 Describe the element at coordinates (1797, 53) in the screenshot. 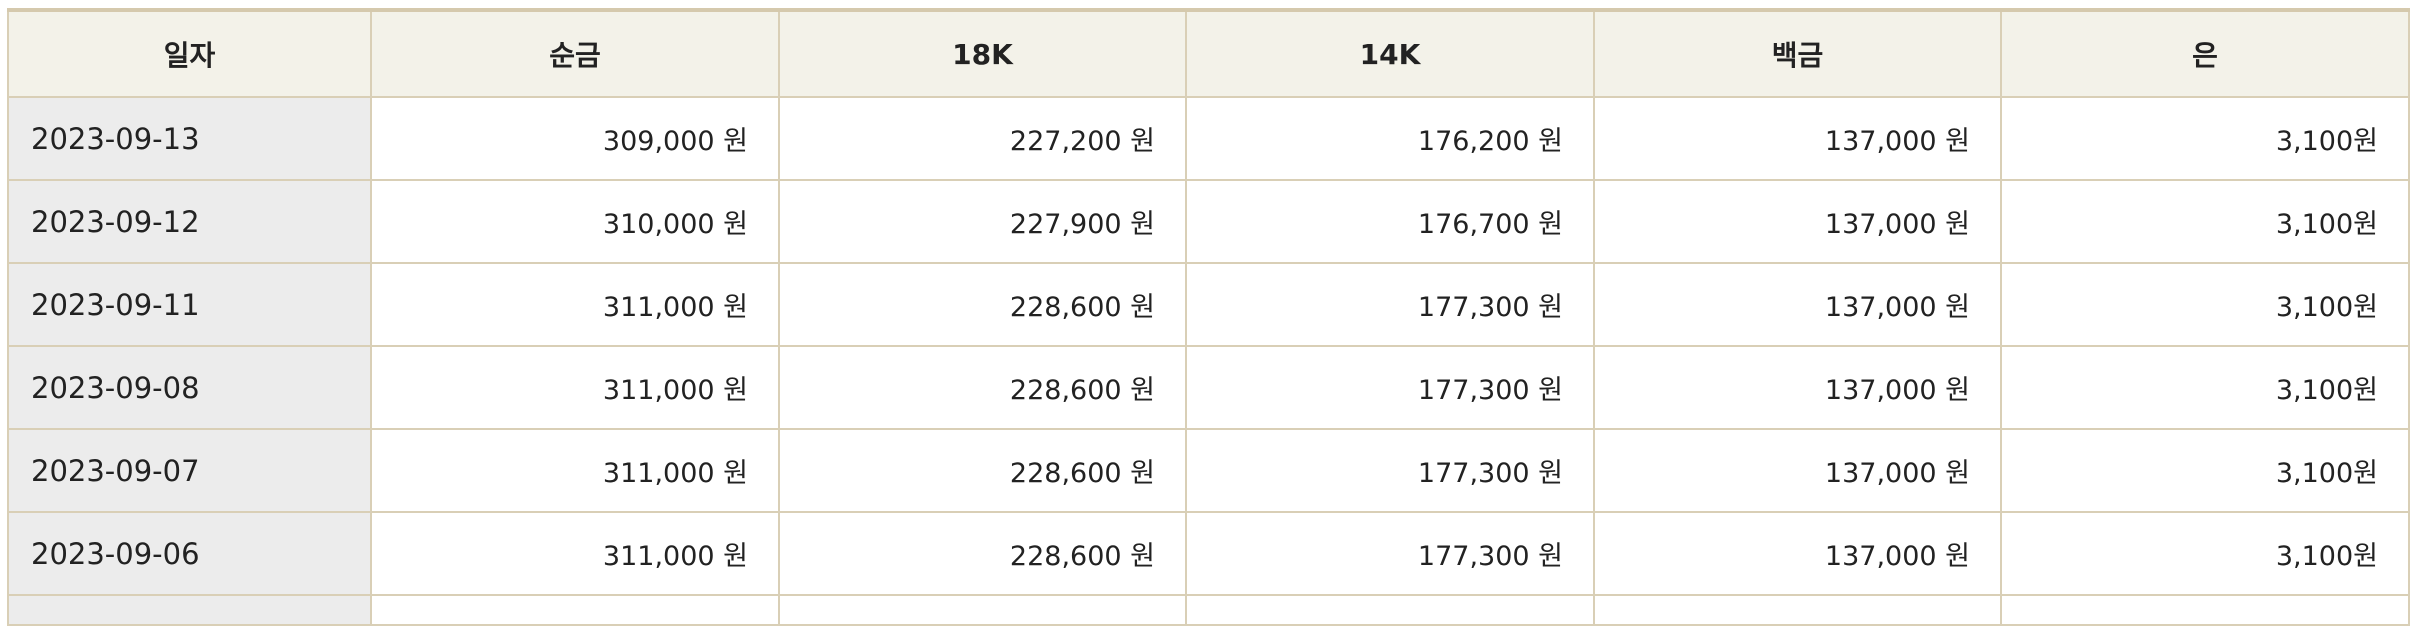

I see `column-header-platinum: 백금` at that location.